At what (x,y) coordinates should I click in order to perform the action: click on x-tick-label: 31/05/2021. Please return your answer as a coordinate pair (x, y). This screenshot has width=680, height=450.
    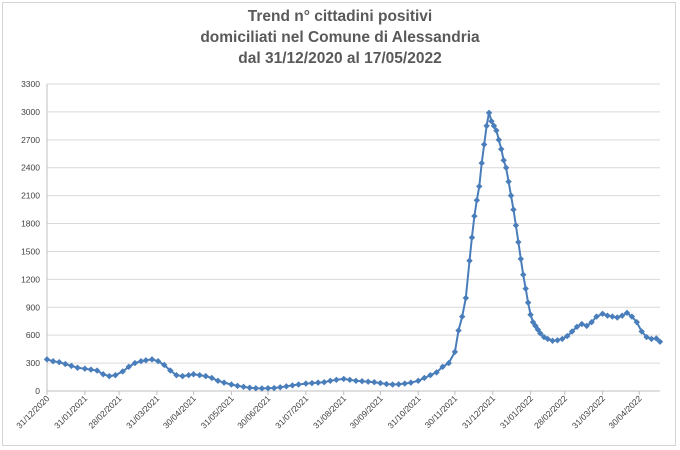
    Looking at the image, I should click on (217, 411).